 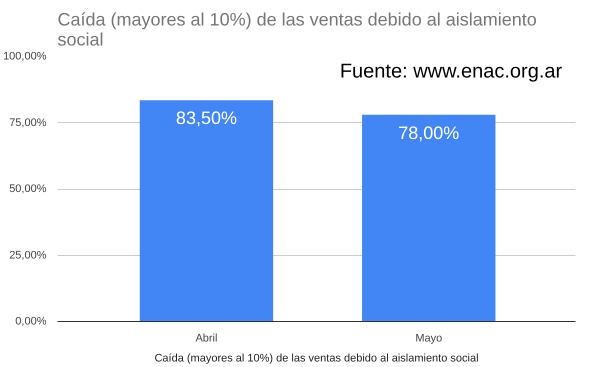 What do you see at coordinates (429, 132) in the screenshot?
I see `data-label: 78,00%` at bounding box center [429, 132].